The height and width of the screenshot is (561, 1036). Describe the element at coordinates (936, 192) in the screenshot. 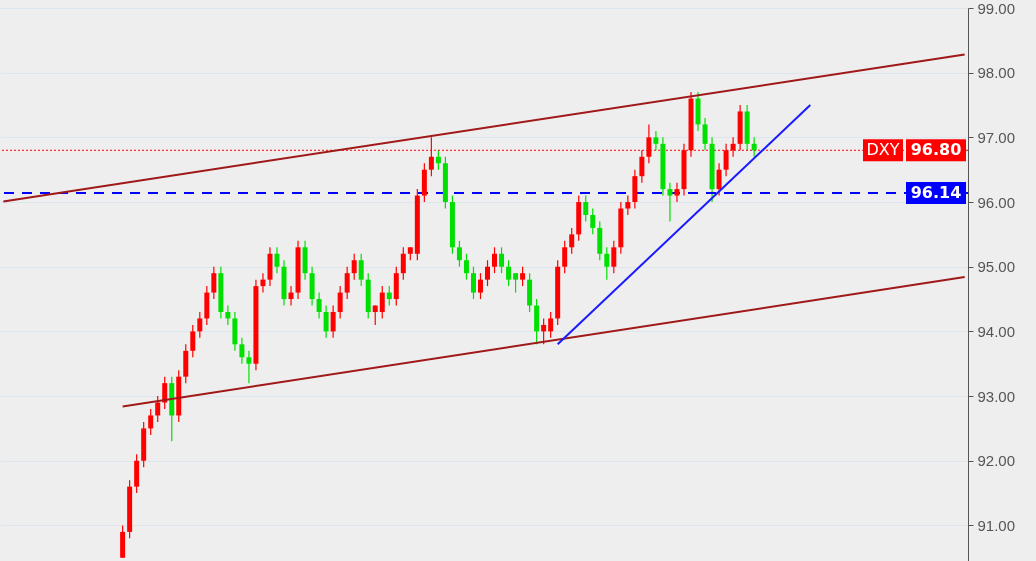

I see `ref-line-label: 96.14` at that location.